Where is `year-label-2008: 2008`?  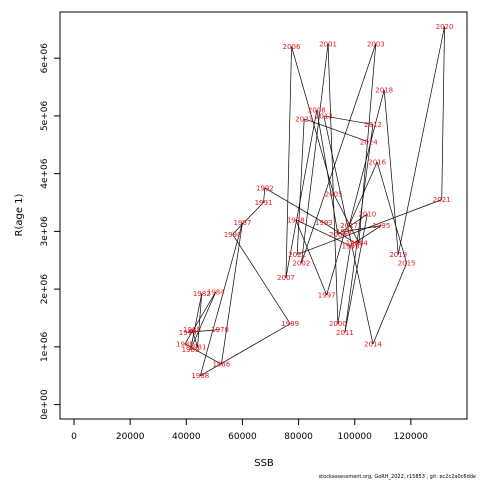
year-label-2008: 2008 is located at coordinates (317, 111).